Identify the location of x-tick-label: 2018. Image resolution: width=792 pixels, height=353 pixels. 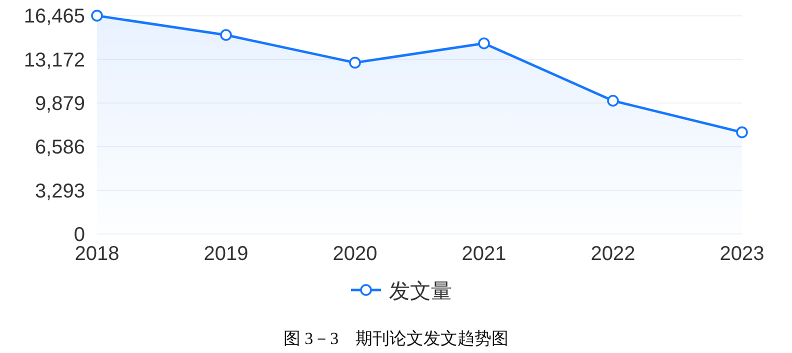
(97, 254).